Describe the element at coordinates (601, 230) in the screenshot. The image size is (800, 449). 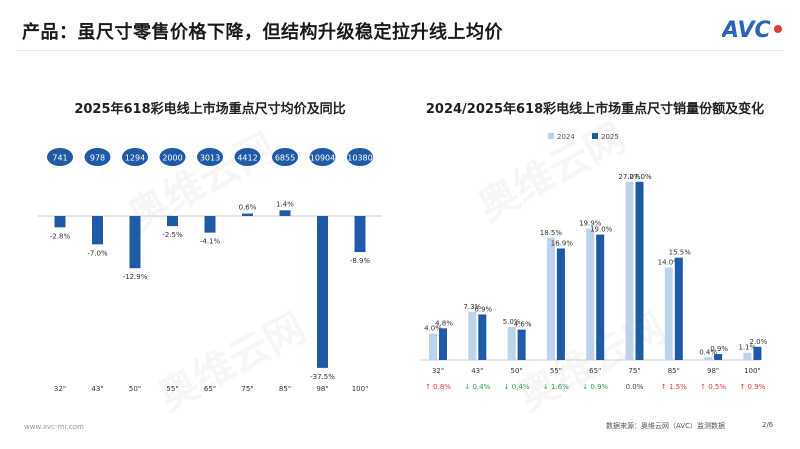
I see `bar-value-label: 19.0%` at that location.